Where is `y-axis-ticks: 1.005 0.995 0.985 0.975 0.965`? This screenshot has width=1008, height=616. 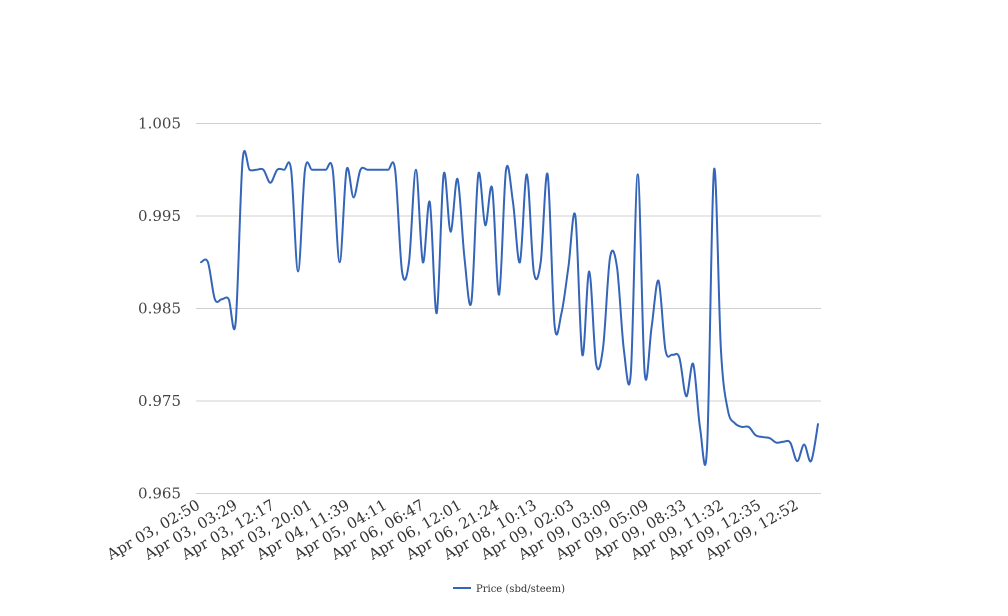 y-axis-ticks: 1.005 0.995 0.985 0.975 0.965 is located at coordinates (159, 309).